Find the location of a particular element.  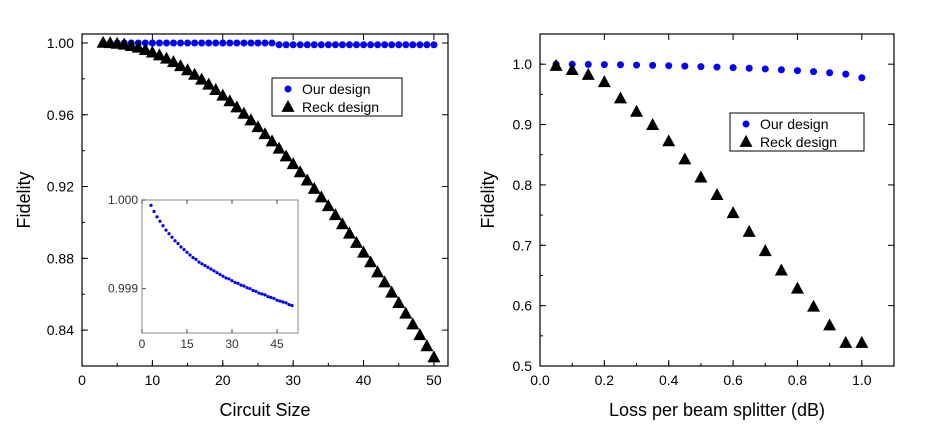

y-tick-label: 1.00 is located at coordinates (60, 43).